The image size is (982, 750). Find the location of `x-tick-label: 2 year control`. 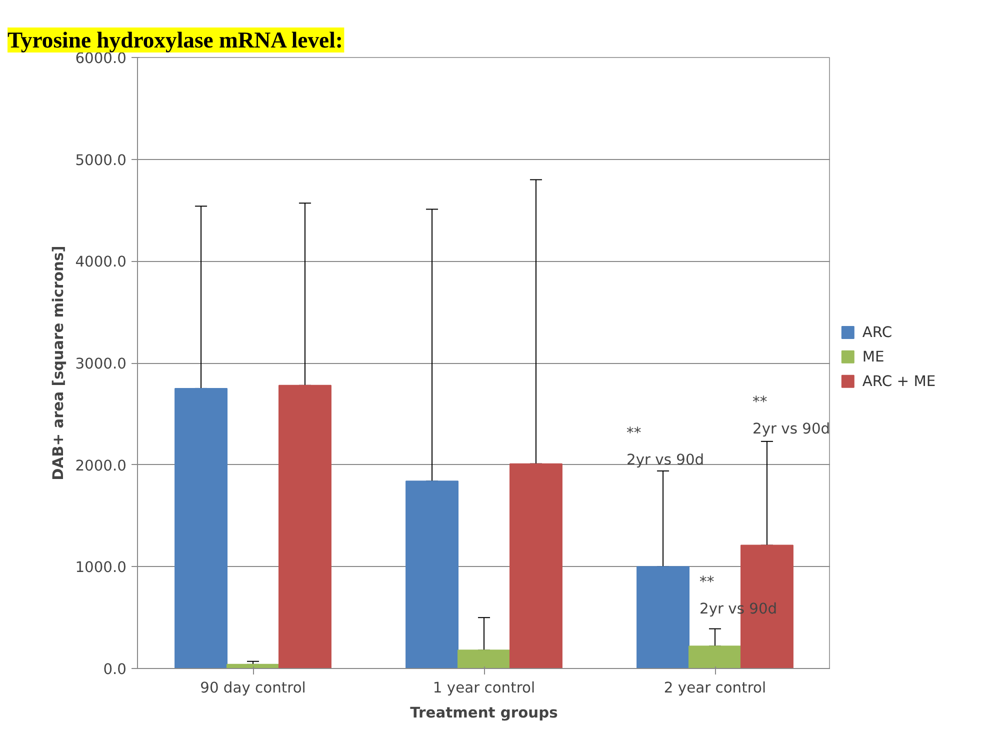

x-tick-label: 2 year control is located at coordinates (715, 688).